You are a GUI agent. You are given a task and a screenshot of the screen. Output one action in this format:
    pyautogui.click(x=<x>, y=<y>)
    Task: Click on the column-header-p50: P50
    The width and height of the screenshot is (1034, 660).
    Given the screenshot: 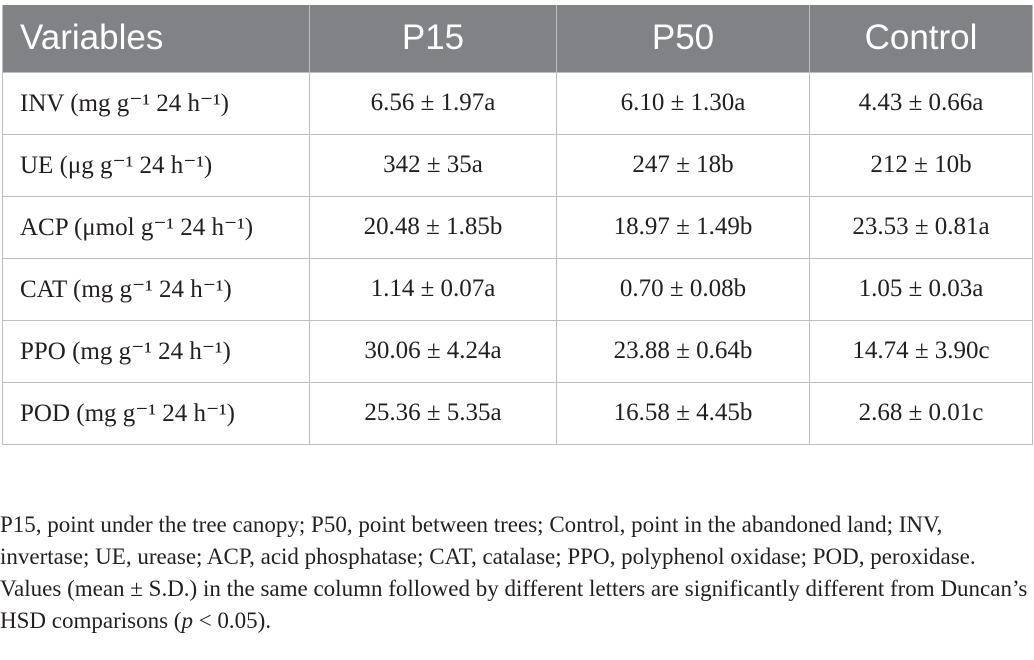 What is the action you would take?
    pyautogui.click(x=683, y=38)
    